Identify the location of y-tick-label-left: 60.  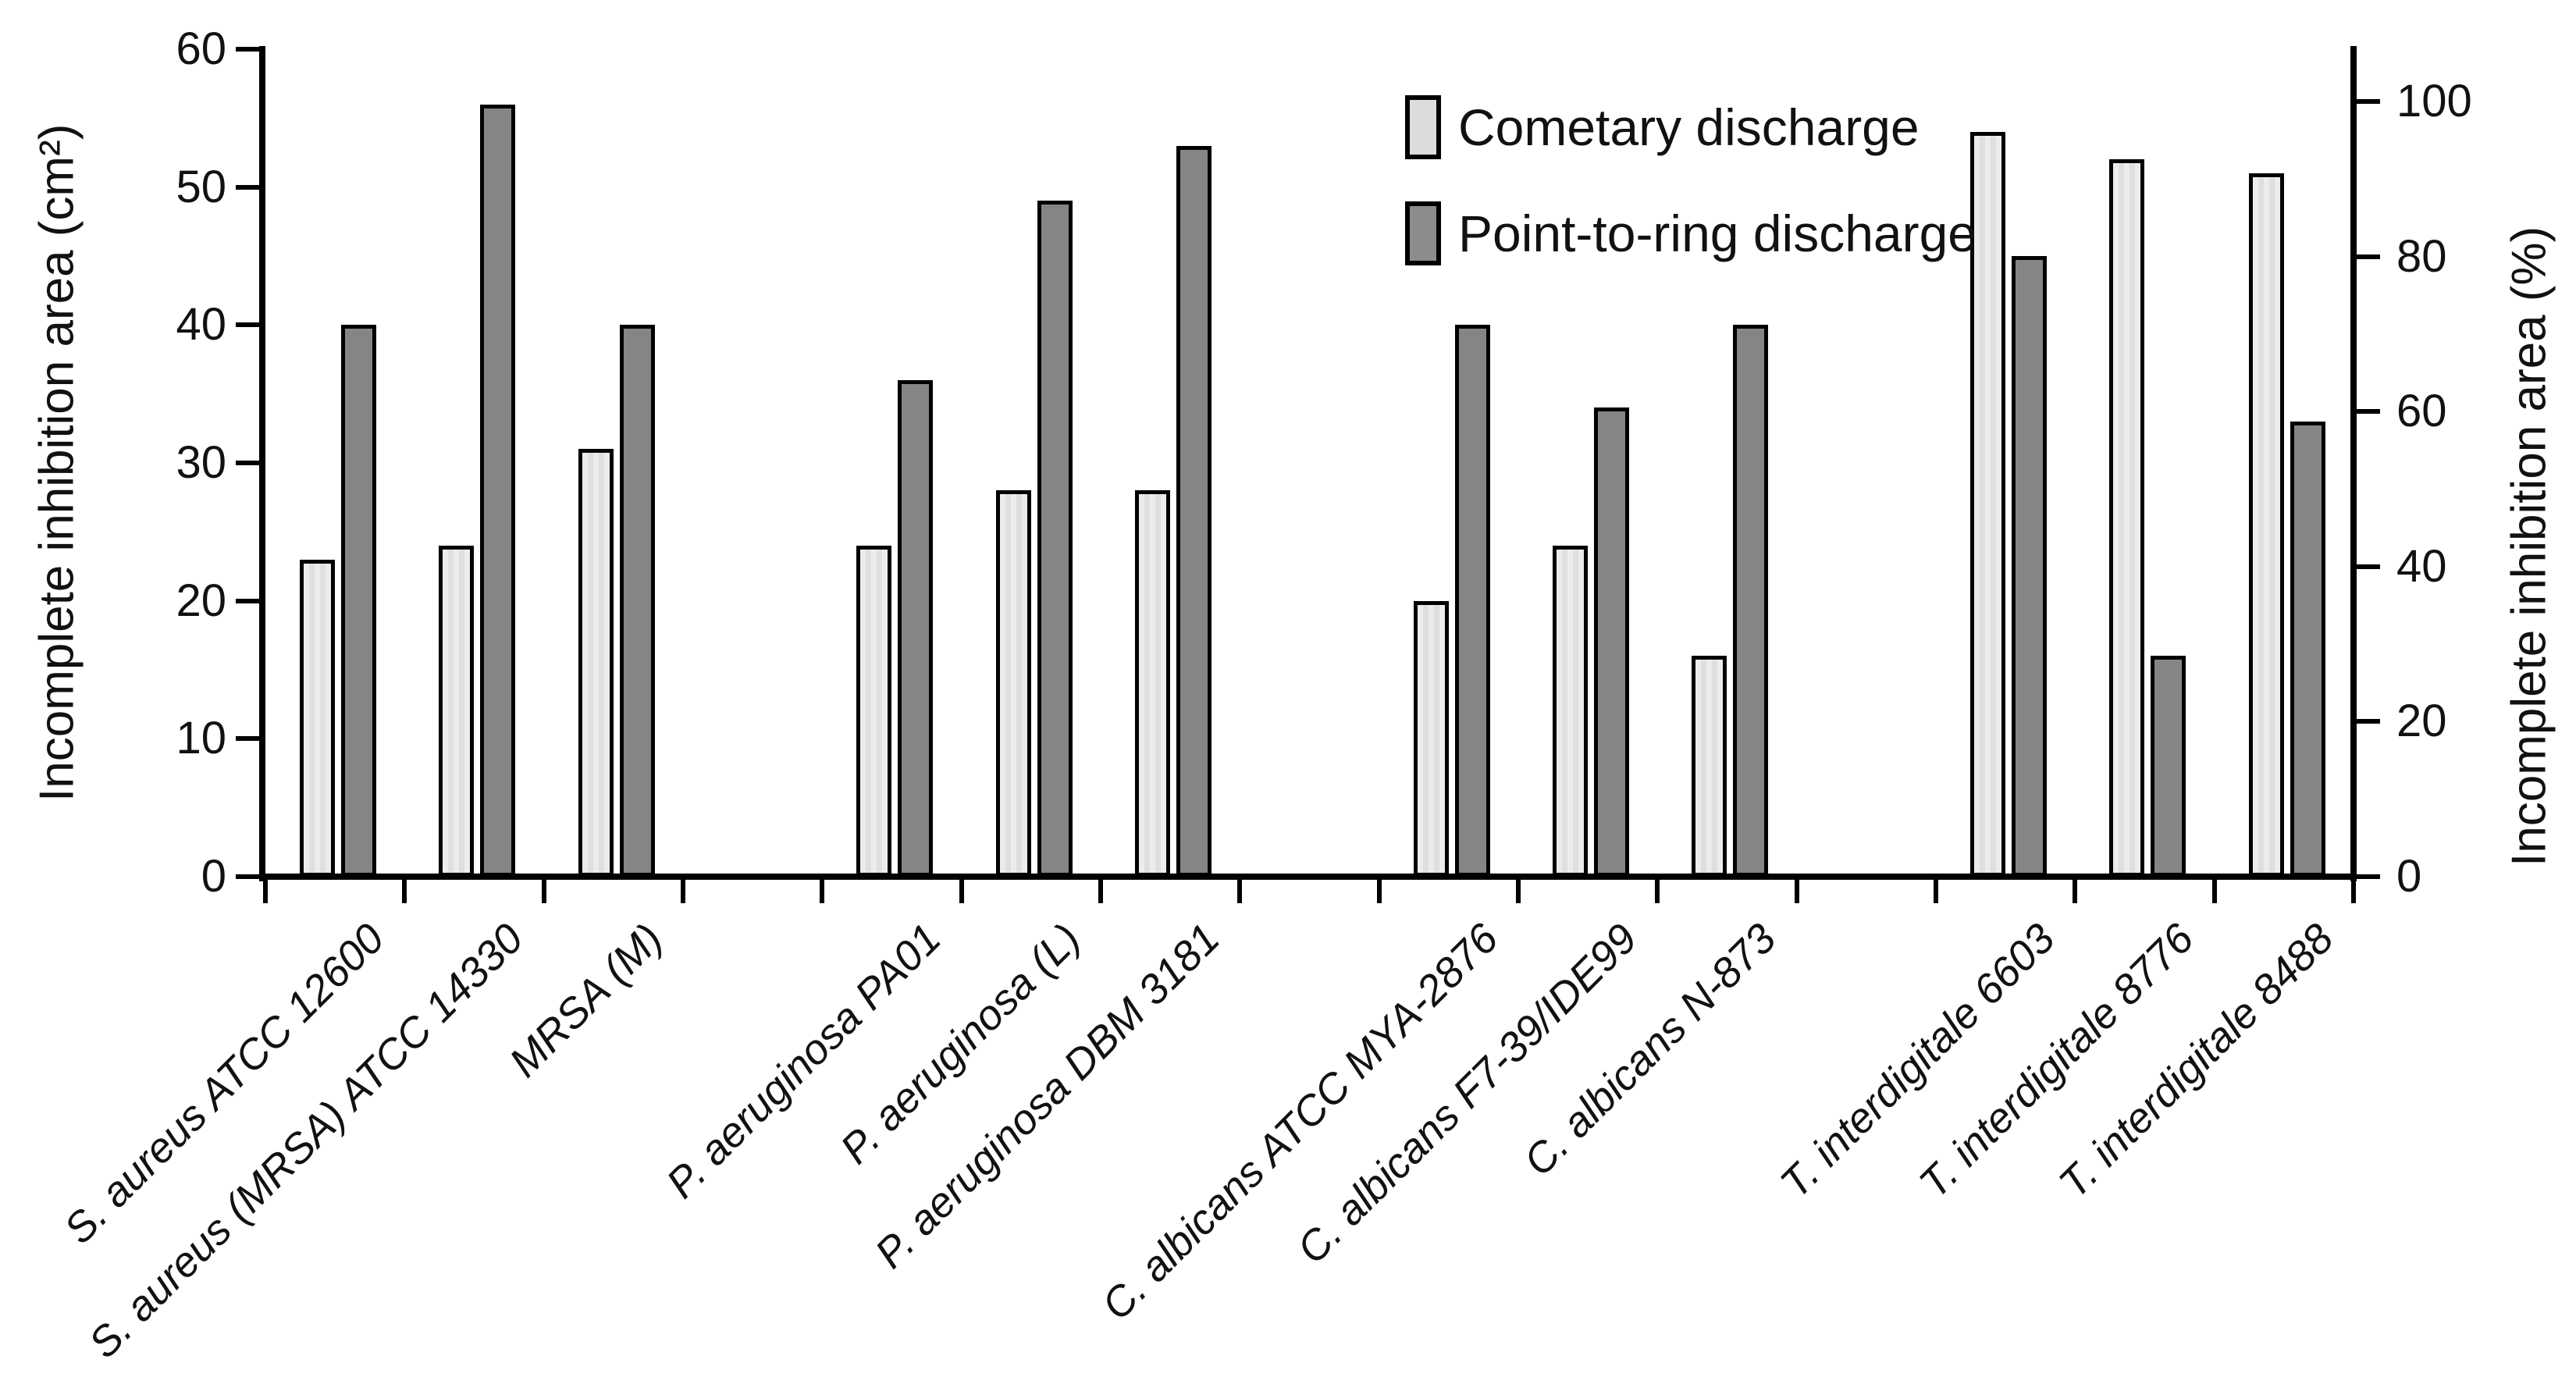
(201, 48).